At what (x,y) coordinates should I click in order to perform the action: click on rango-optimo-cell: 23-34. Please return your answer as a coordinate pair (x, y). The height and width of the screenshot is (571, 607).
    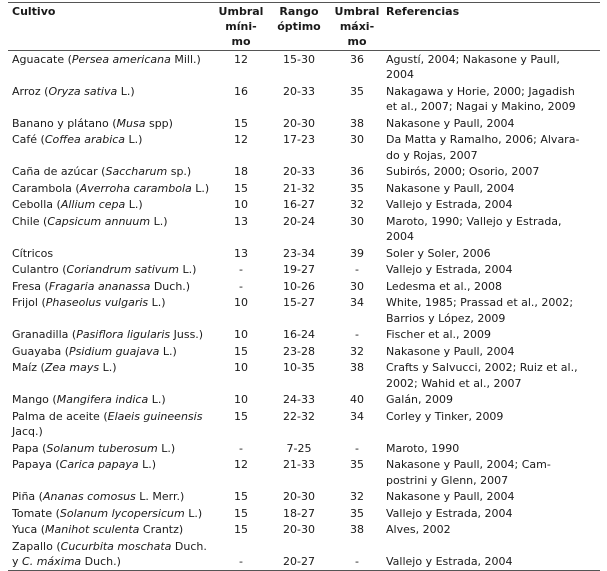
    Looking at the image, I should click on (299, 253).